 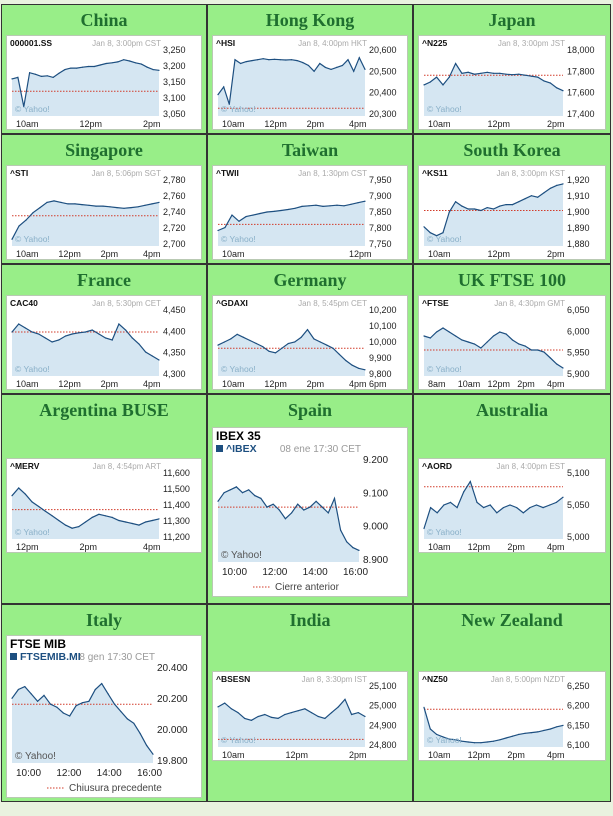 What do you see at coordinates (512, 410) in the screenshot?
I see `market-title: Australia` at bounding box center [512, 410].